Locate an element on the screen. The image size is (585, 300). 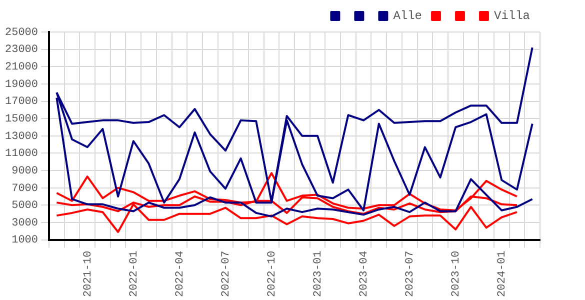
y-tick-label: 19000 is located at coordinates (21, 84).